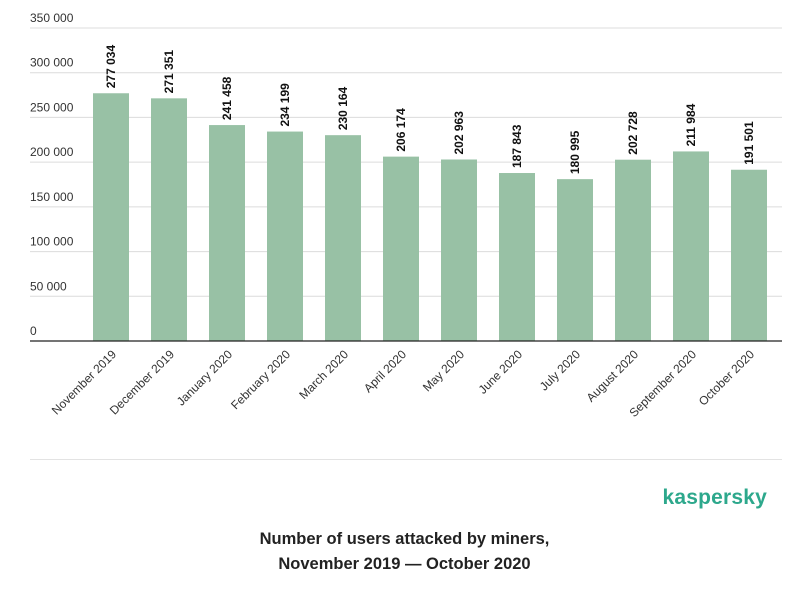 Image resolution: width=809 pixels, height=589 pixels. Describe the element at coordinates (205, 378) in the screenshot. I see `x-tick-label: January 2020` at that location.